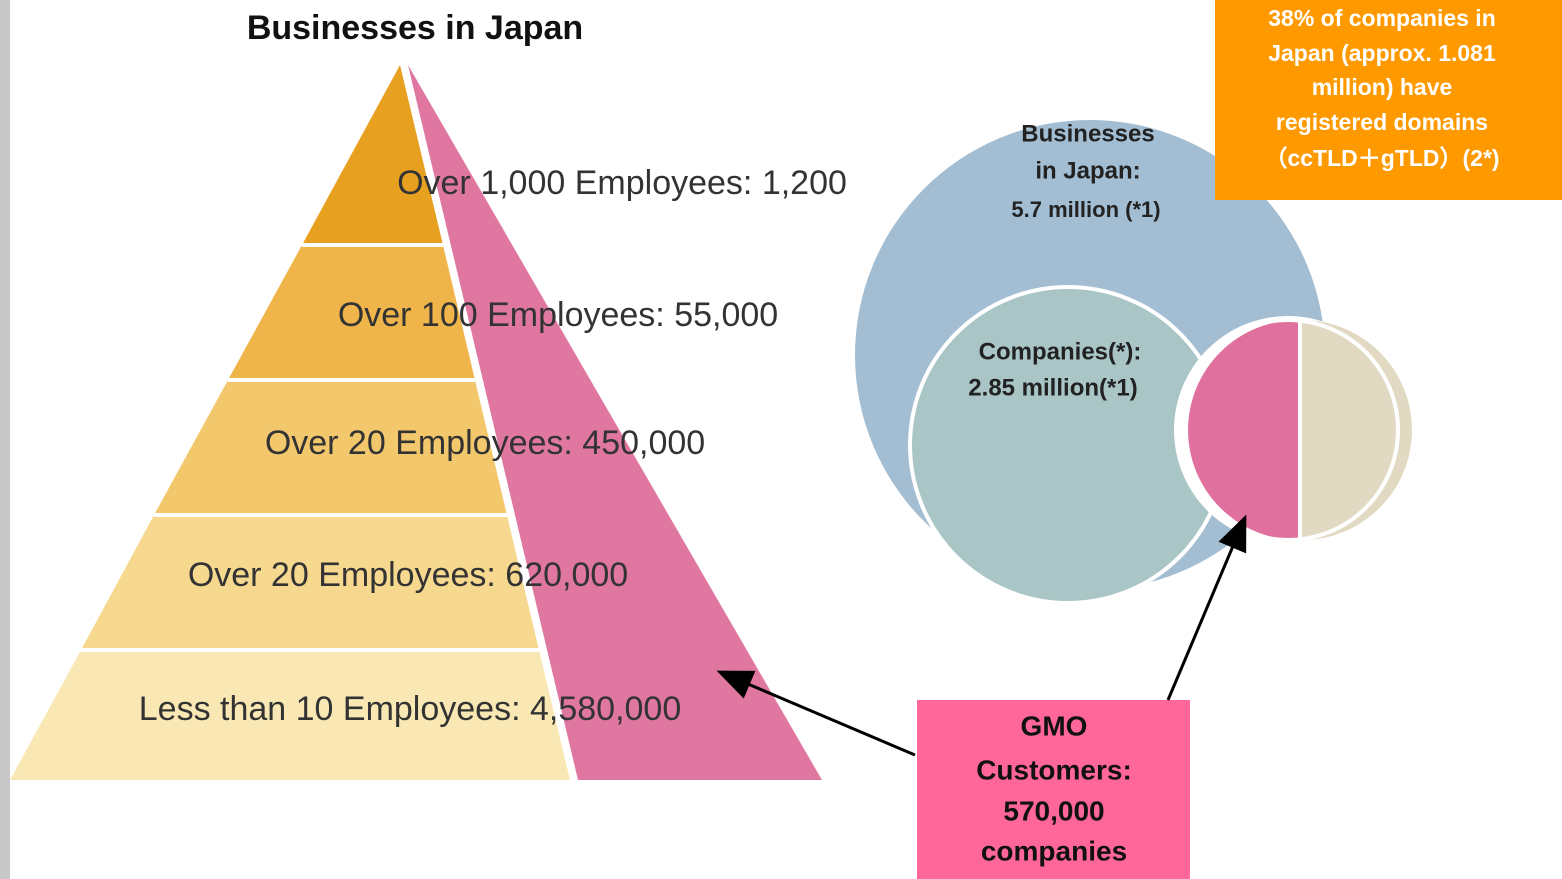 Image resolution: width=1562 pixels, height=879 pixels. I want to click on note-line: 38% of companies in, so click(1382, 18).